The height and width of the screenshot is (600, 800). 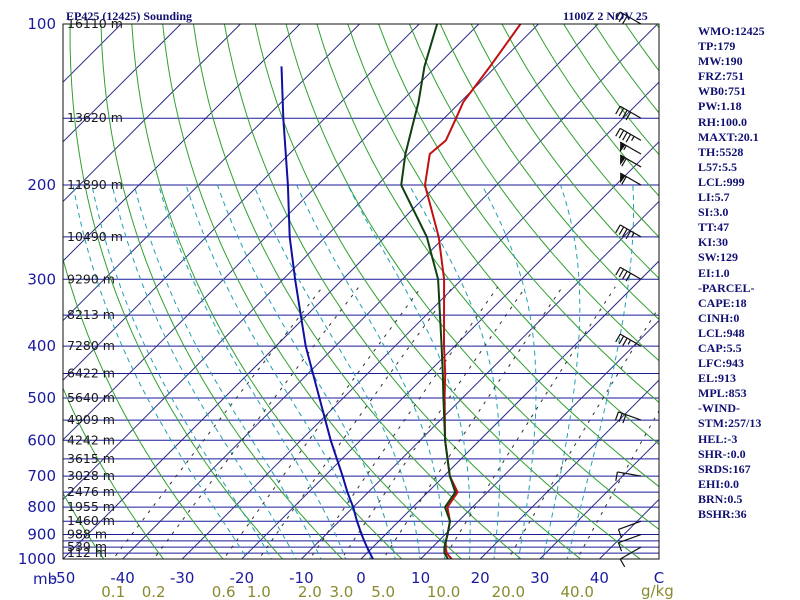 I want to click on stability-index-item: STM:257/13, so click(x=730, y=423).